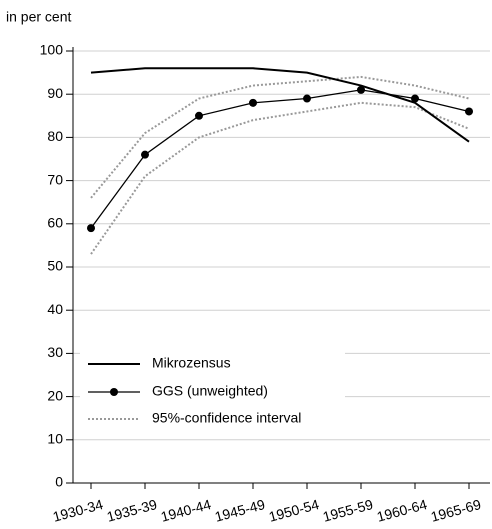 The image size is (492, 529). Describe the element at coordinates (226, 418) in the screenshot. I see `legend-label: 95%-confidence interval` at that location.